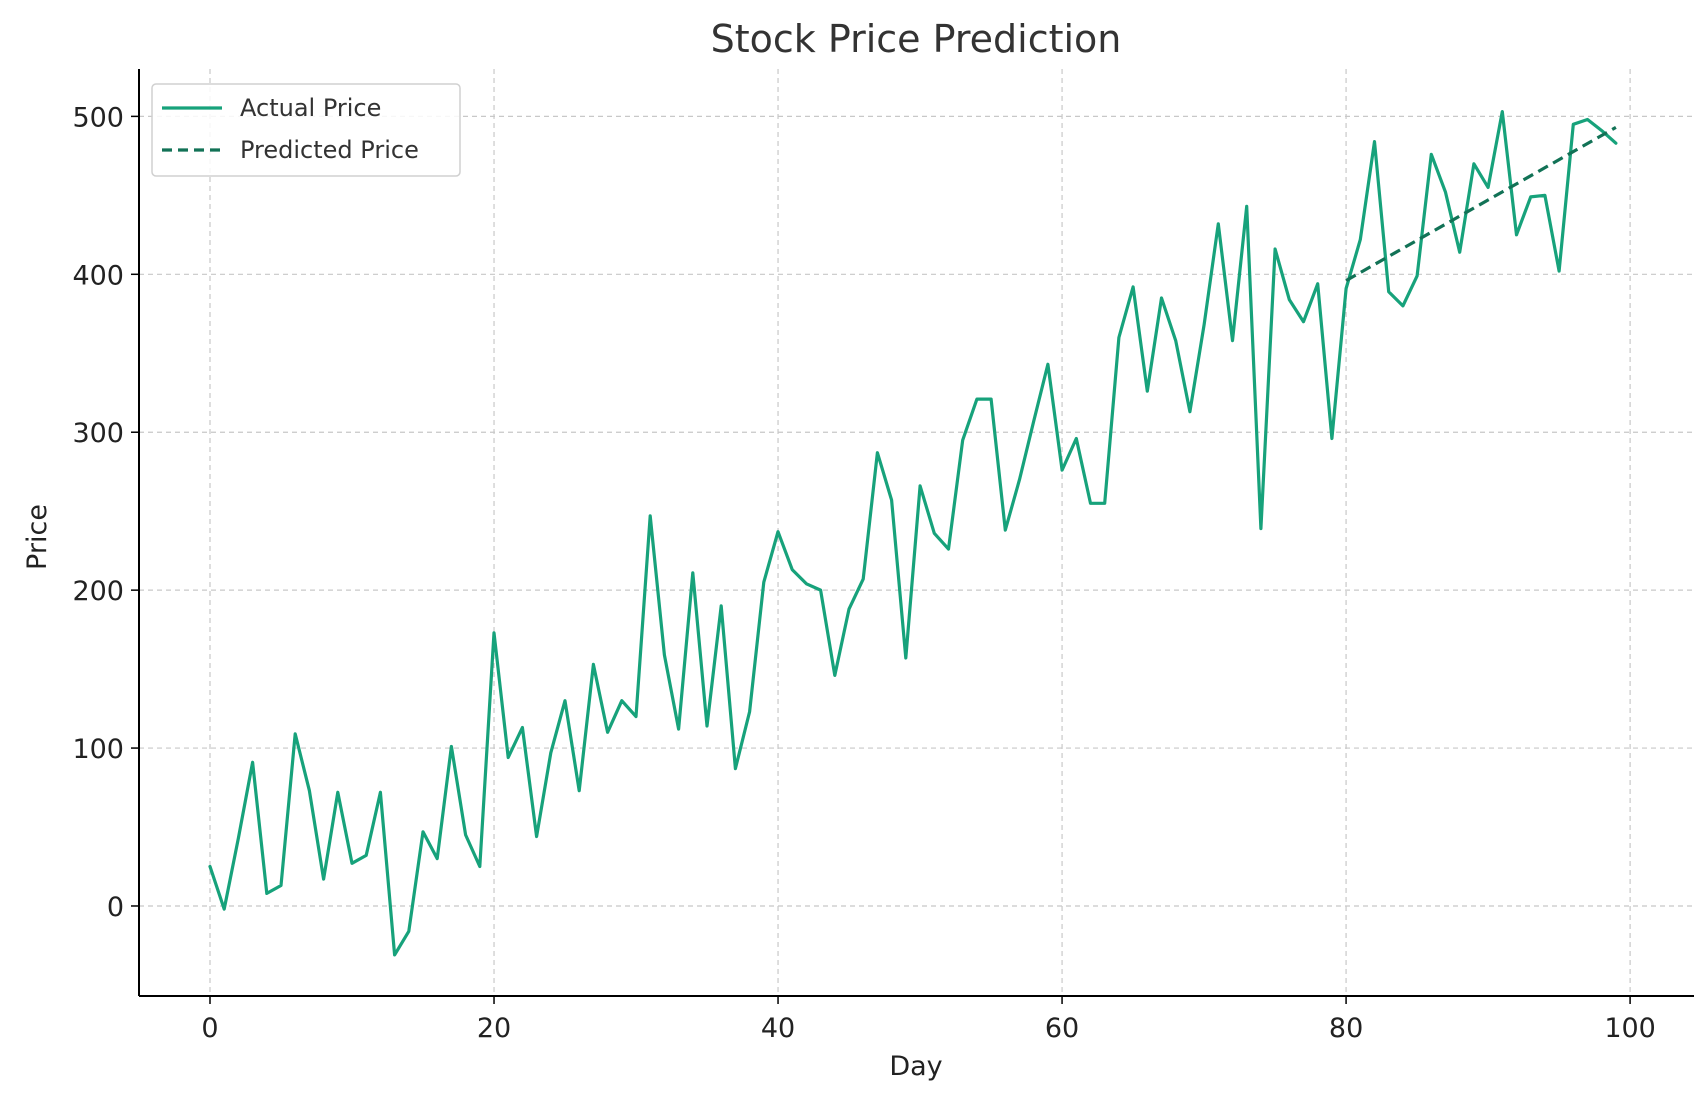 The width and height of the screenshot is (1707, 1101). I want to click on y-tick-label-200: 200, so click(98, 591).